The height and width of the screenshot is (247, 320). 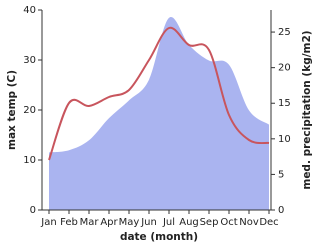 I want to click on x-tick-label: Aug, so click(x=189, y=222).